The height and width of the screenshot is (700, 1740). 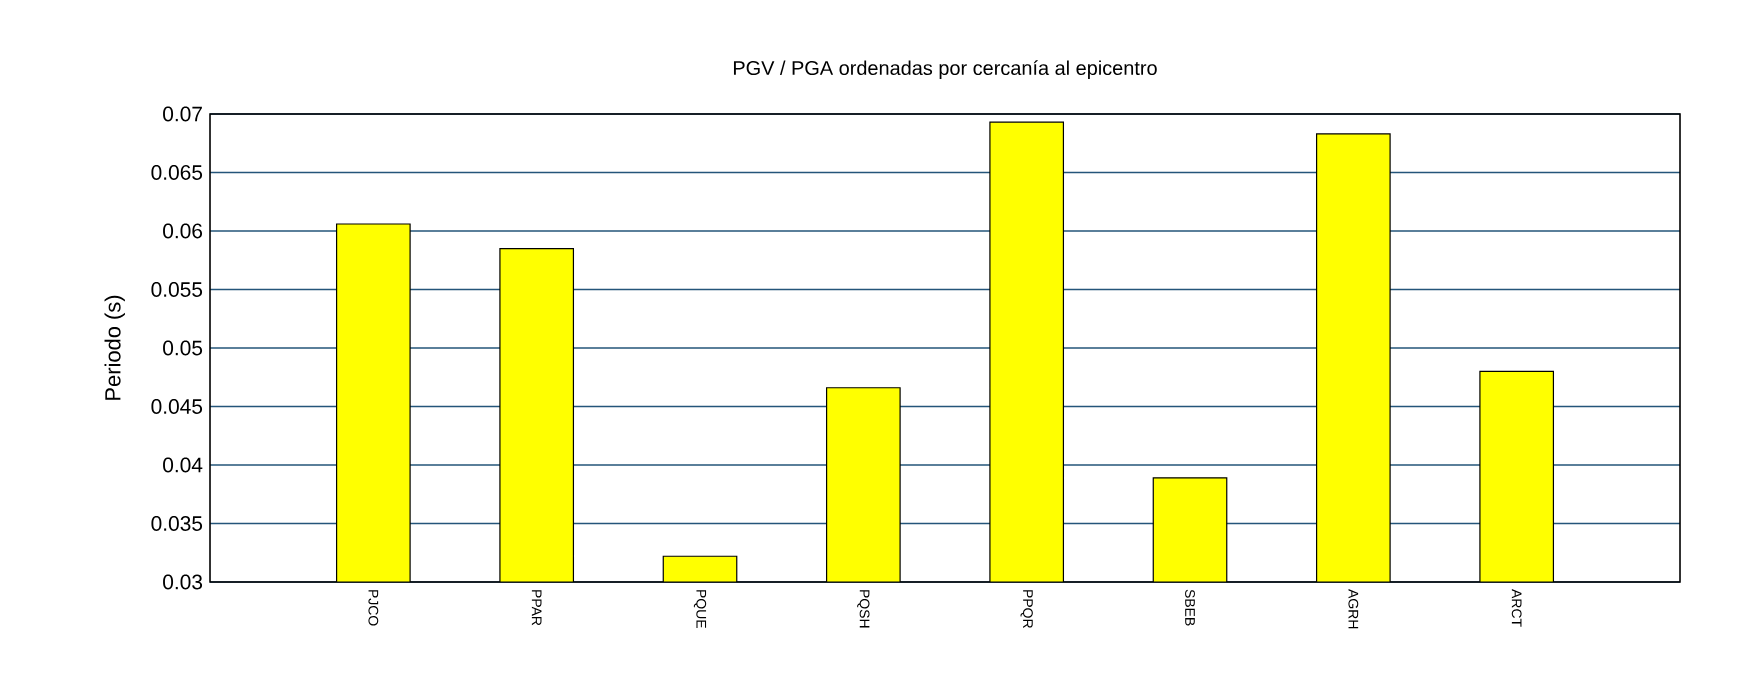 What do you see at coordinates (183, 348) in the screenshot?
I see `y-tick-label: 0.05` at bounding box center [183, 348].